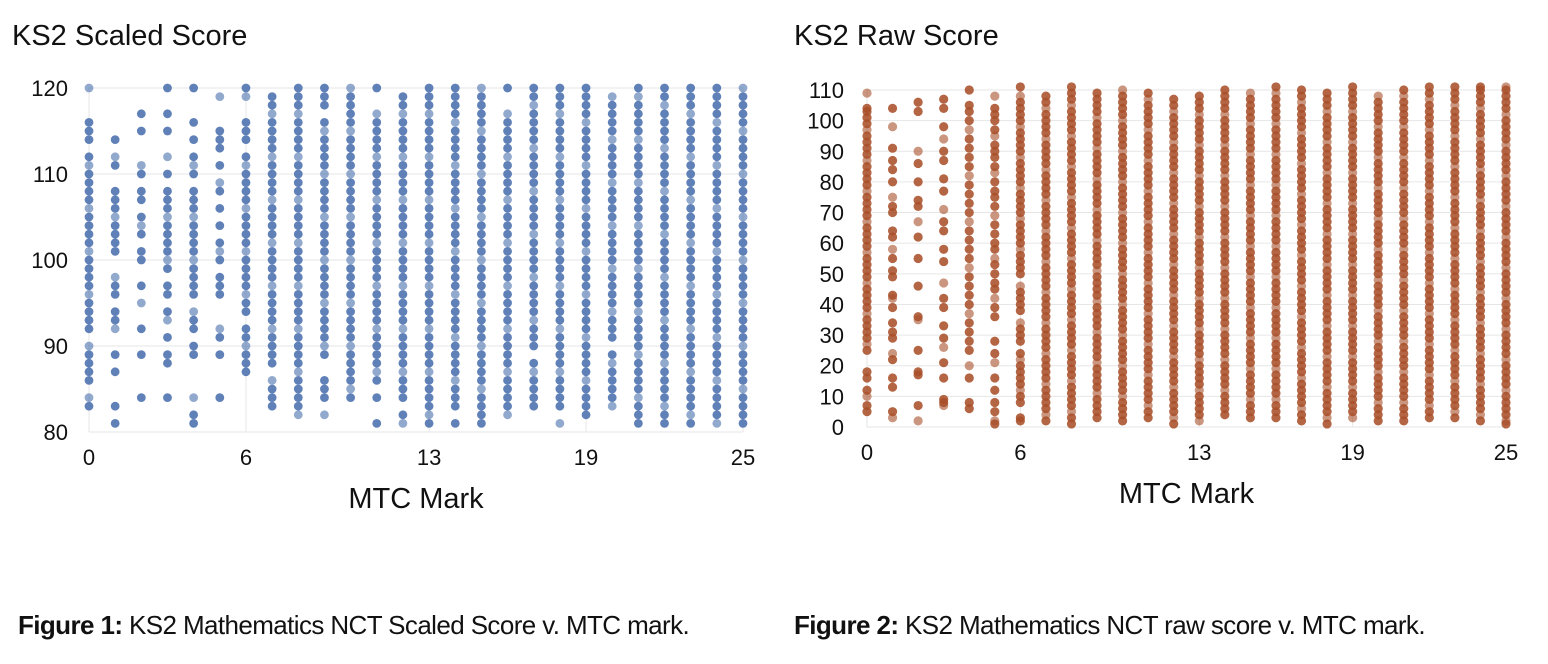 This screenshot has width=1548, height=664. I want to click on x-tick-label: 0, so click(867, 452).